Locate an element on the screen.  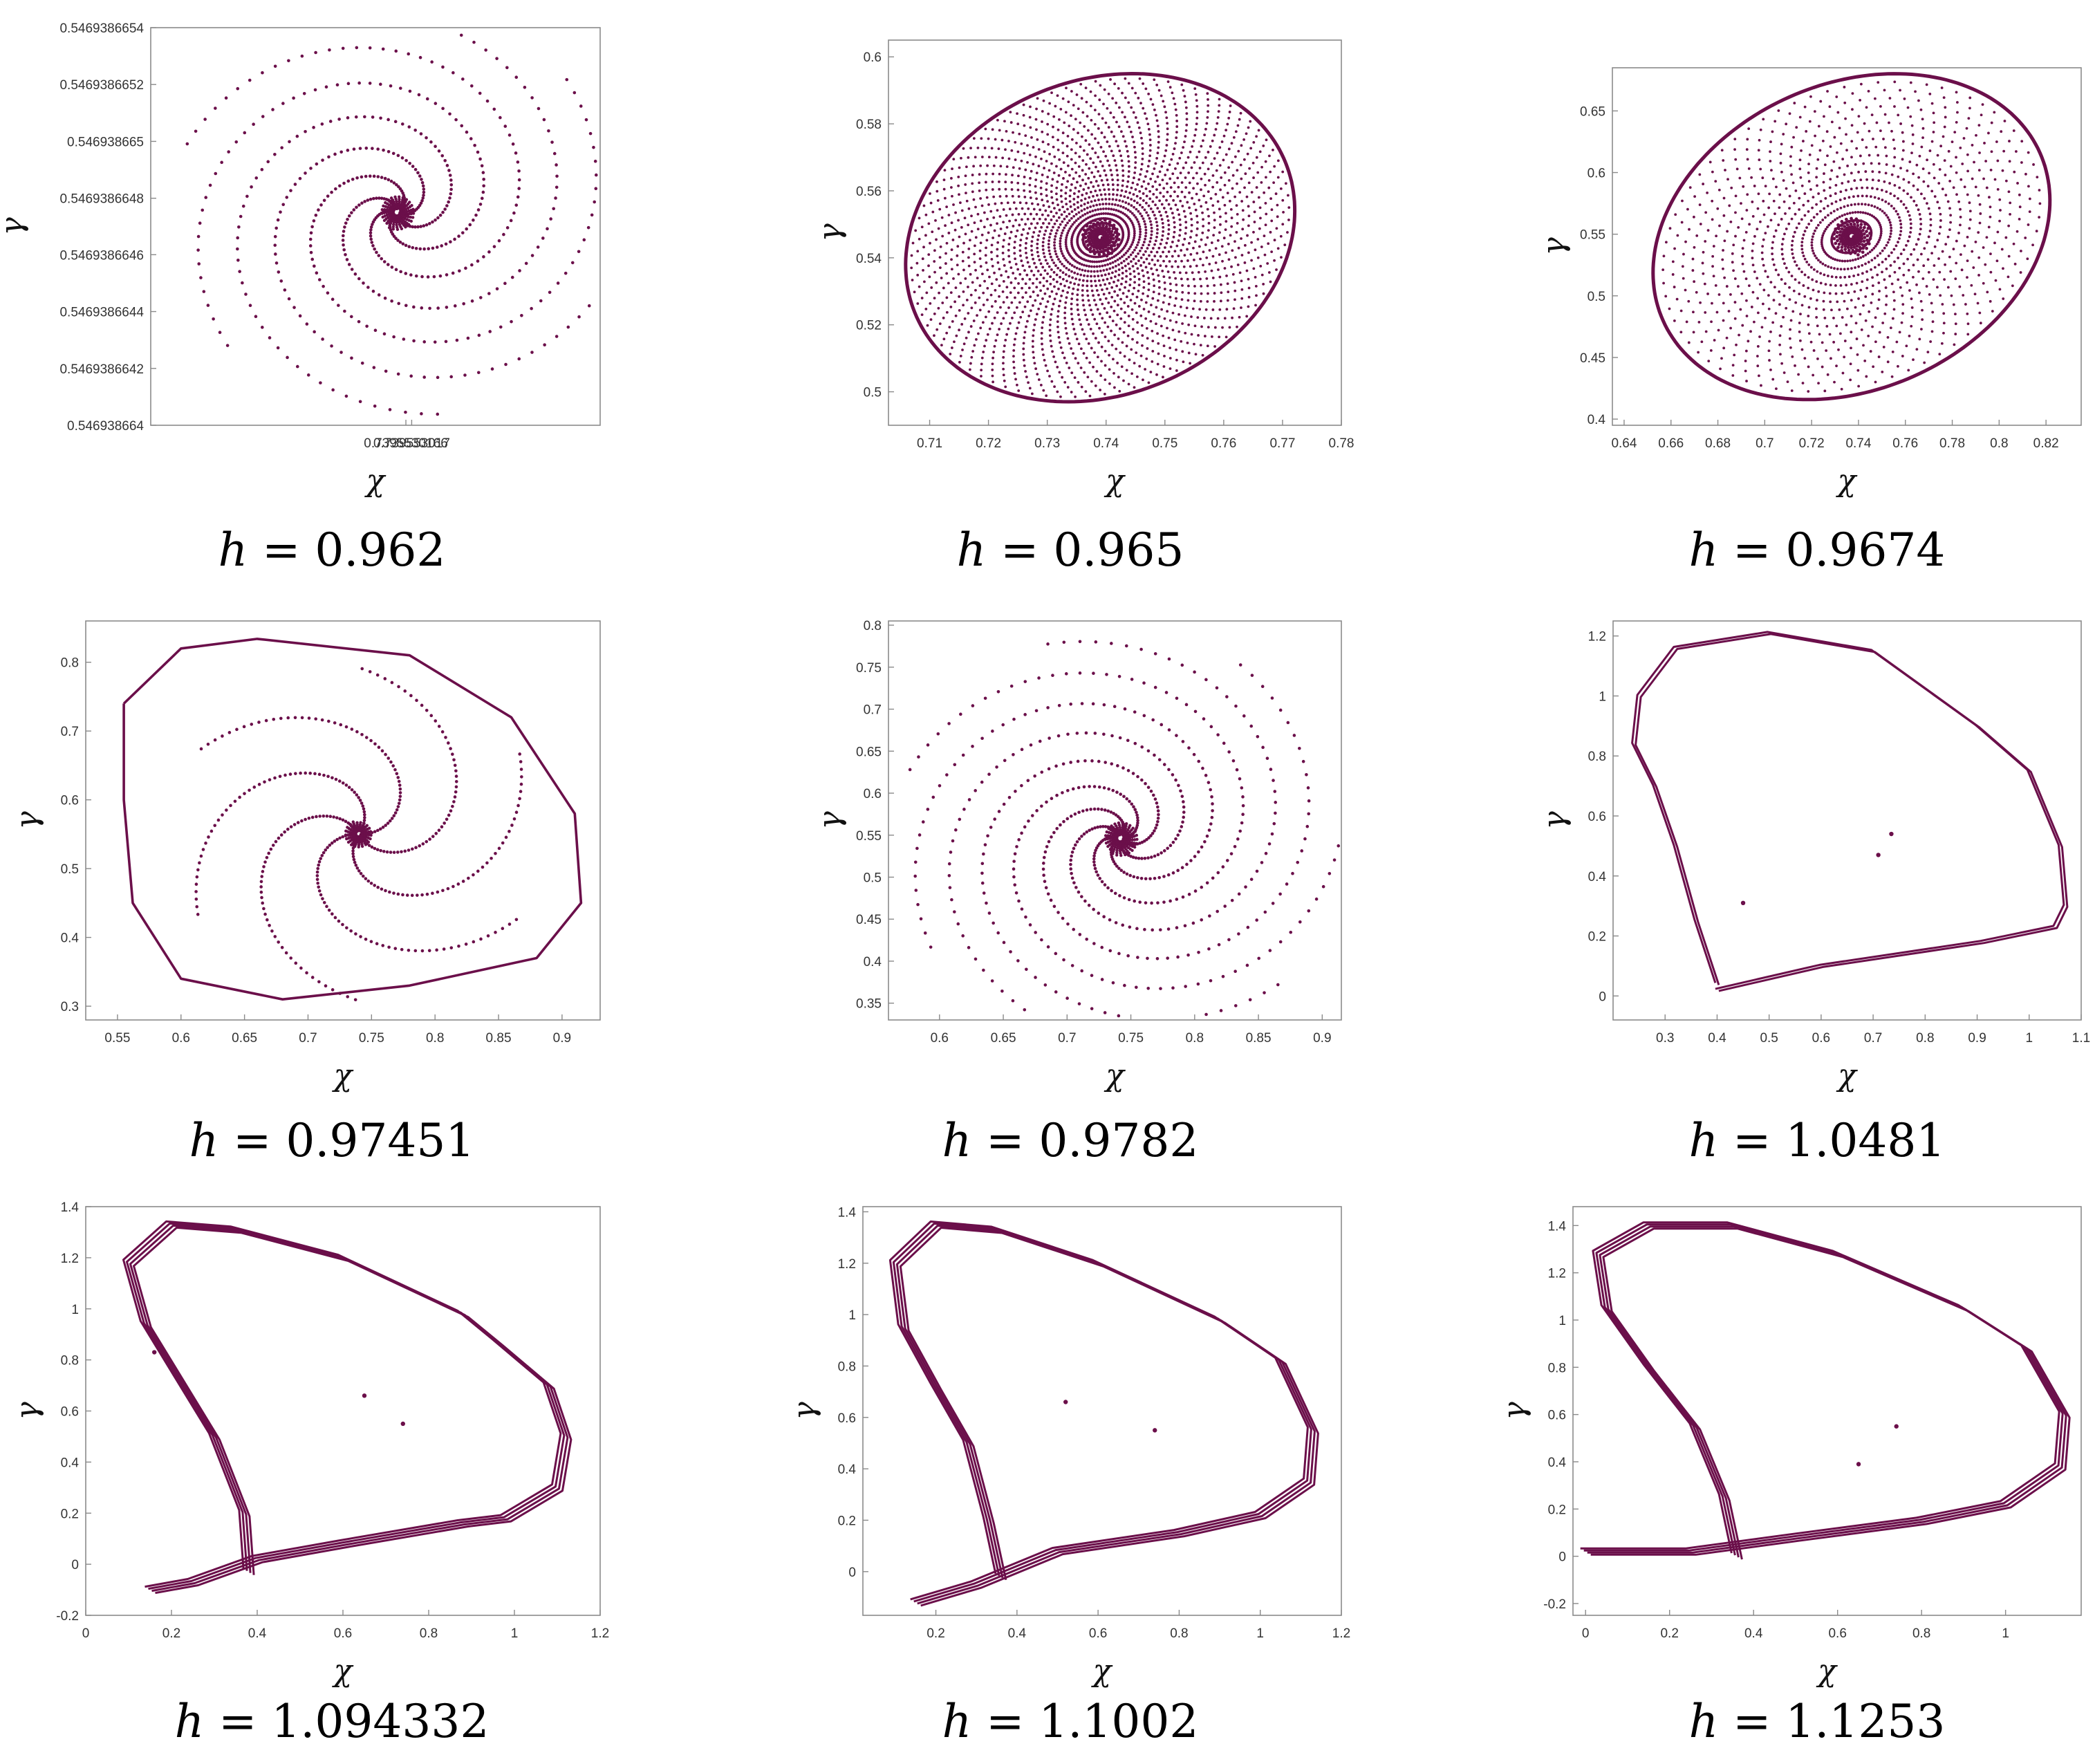
x-tick-label: 0.75 is located at coordinates (1164, 444).